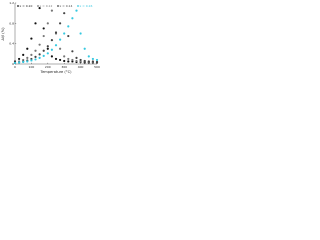  What do you see at coordinates (66, 6) in the screenshot?
I see `legend-label: x = 0.14` at bounding box center [66, 6].